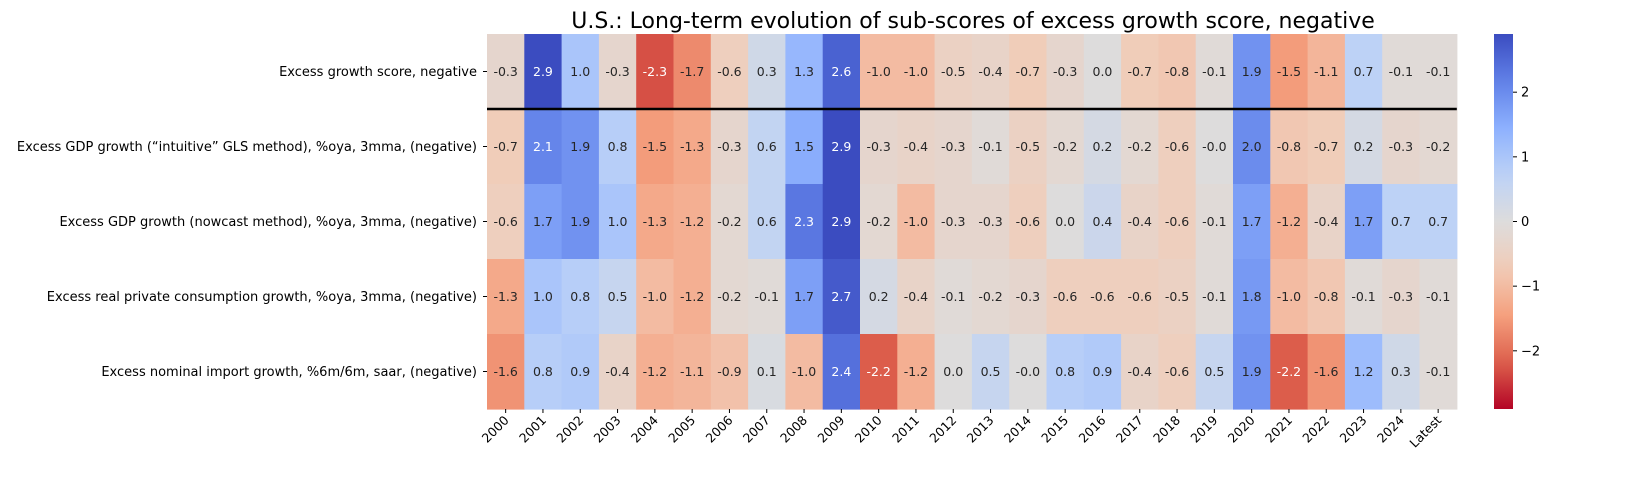 Image resolution: width=1649 pixels, height=490 pixels. What do you see at coordinates (1214, 371) in the screenshot?
I see `cell-value-label: 0.5` at bounding box center [1214, 371].